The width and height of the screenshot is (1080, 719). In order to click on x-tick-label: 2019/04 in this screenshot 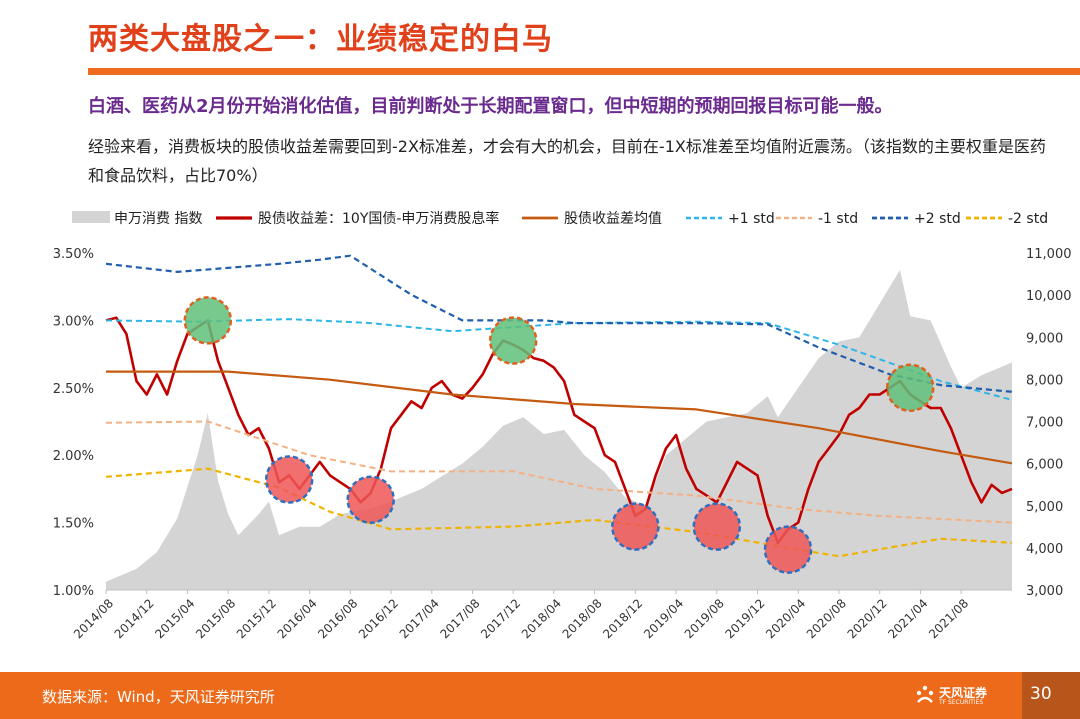, I will do `click(663, 618)`.